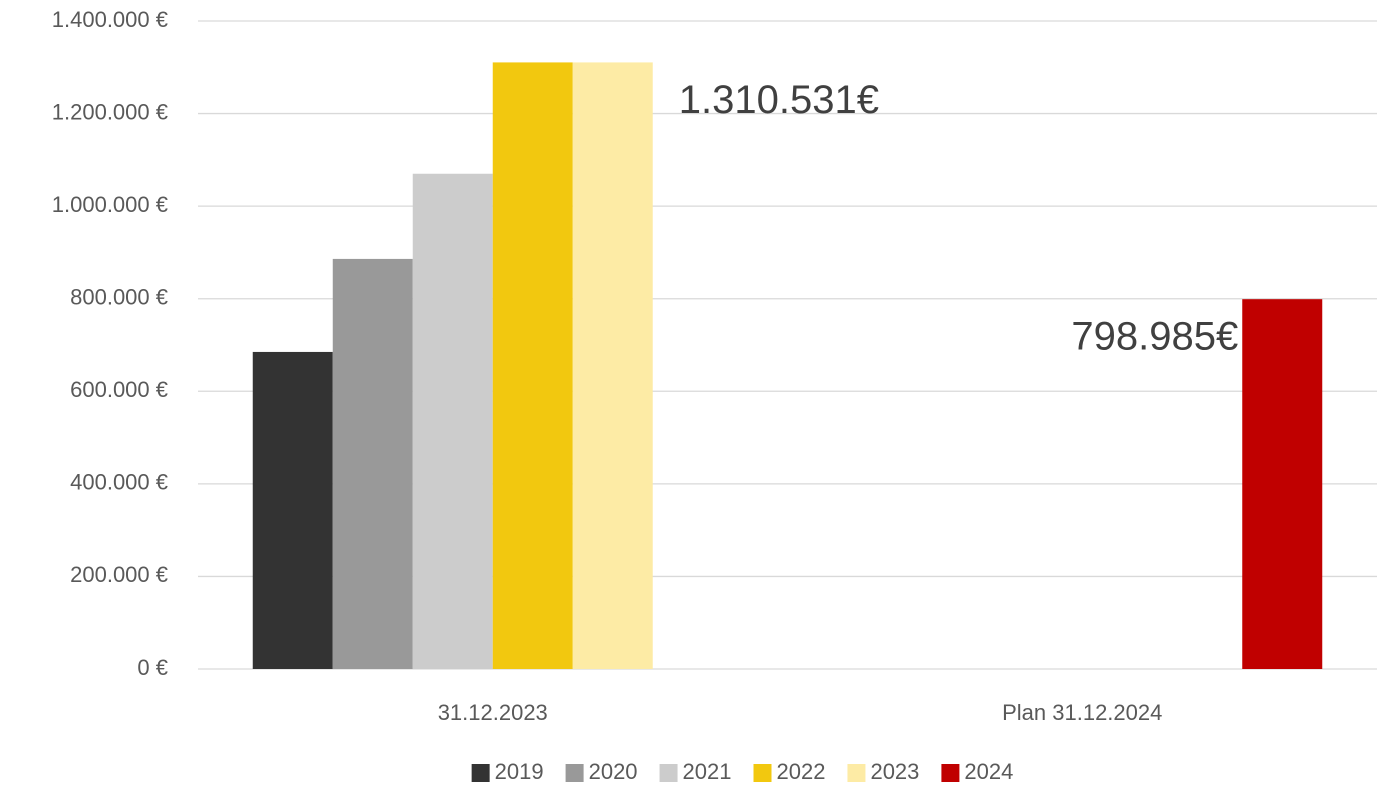  What do you see at coordinates (110, 19) in the screenshot?
I see `y-tick-label: 1.400.000 €` at bounding box center [110, 19].